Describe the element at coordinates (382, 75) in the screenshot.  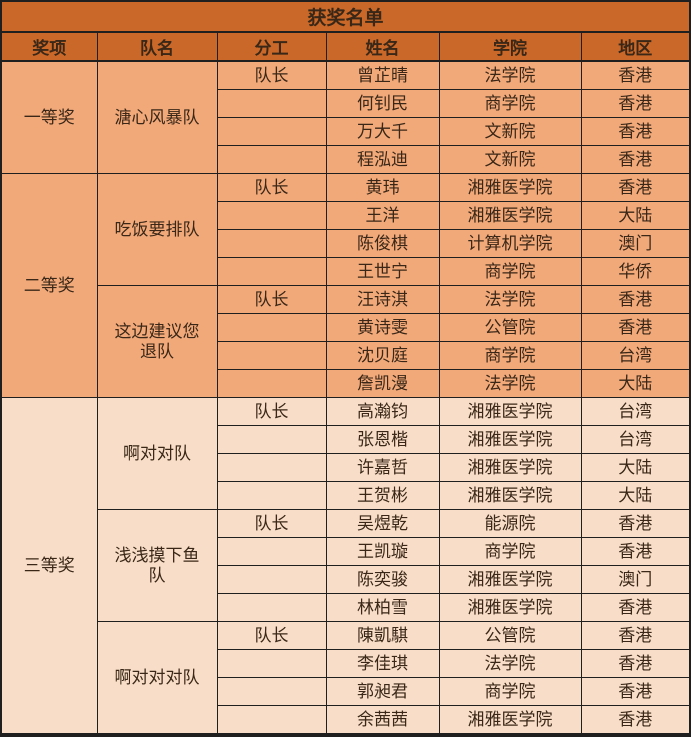
I see `member-name-cell: 曾芷晴` at that location.